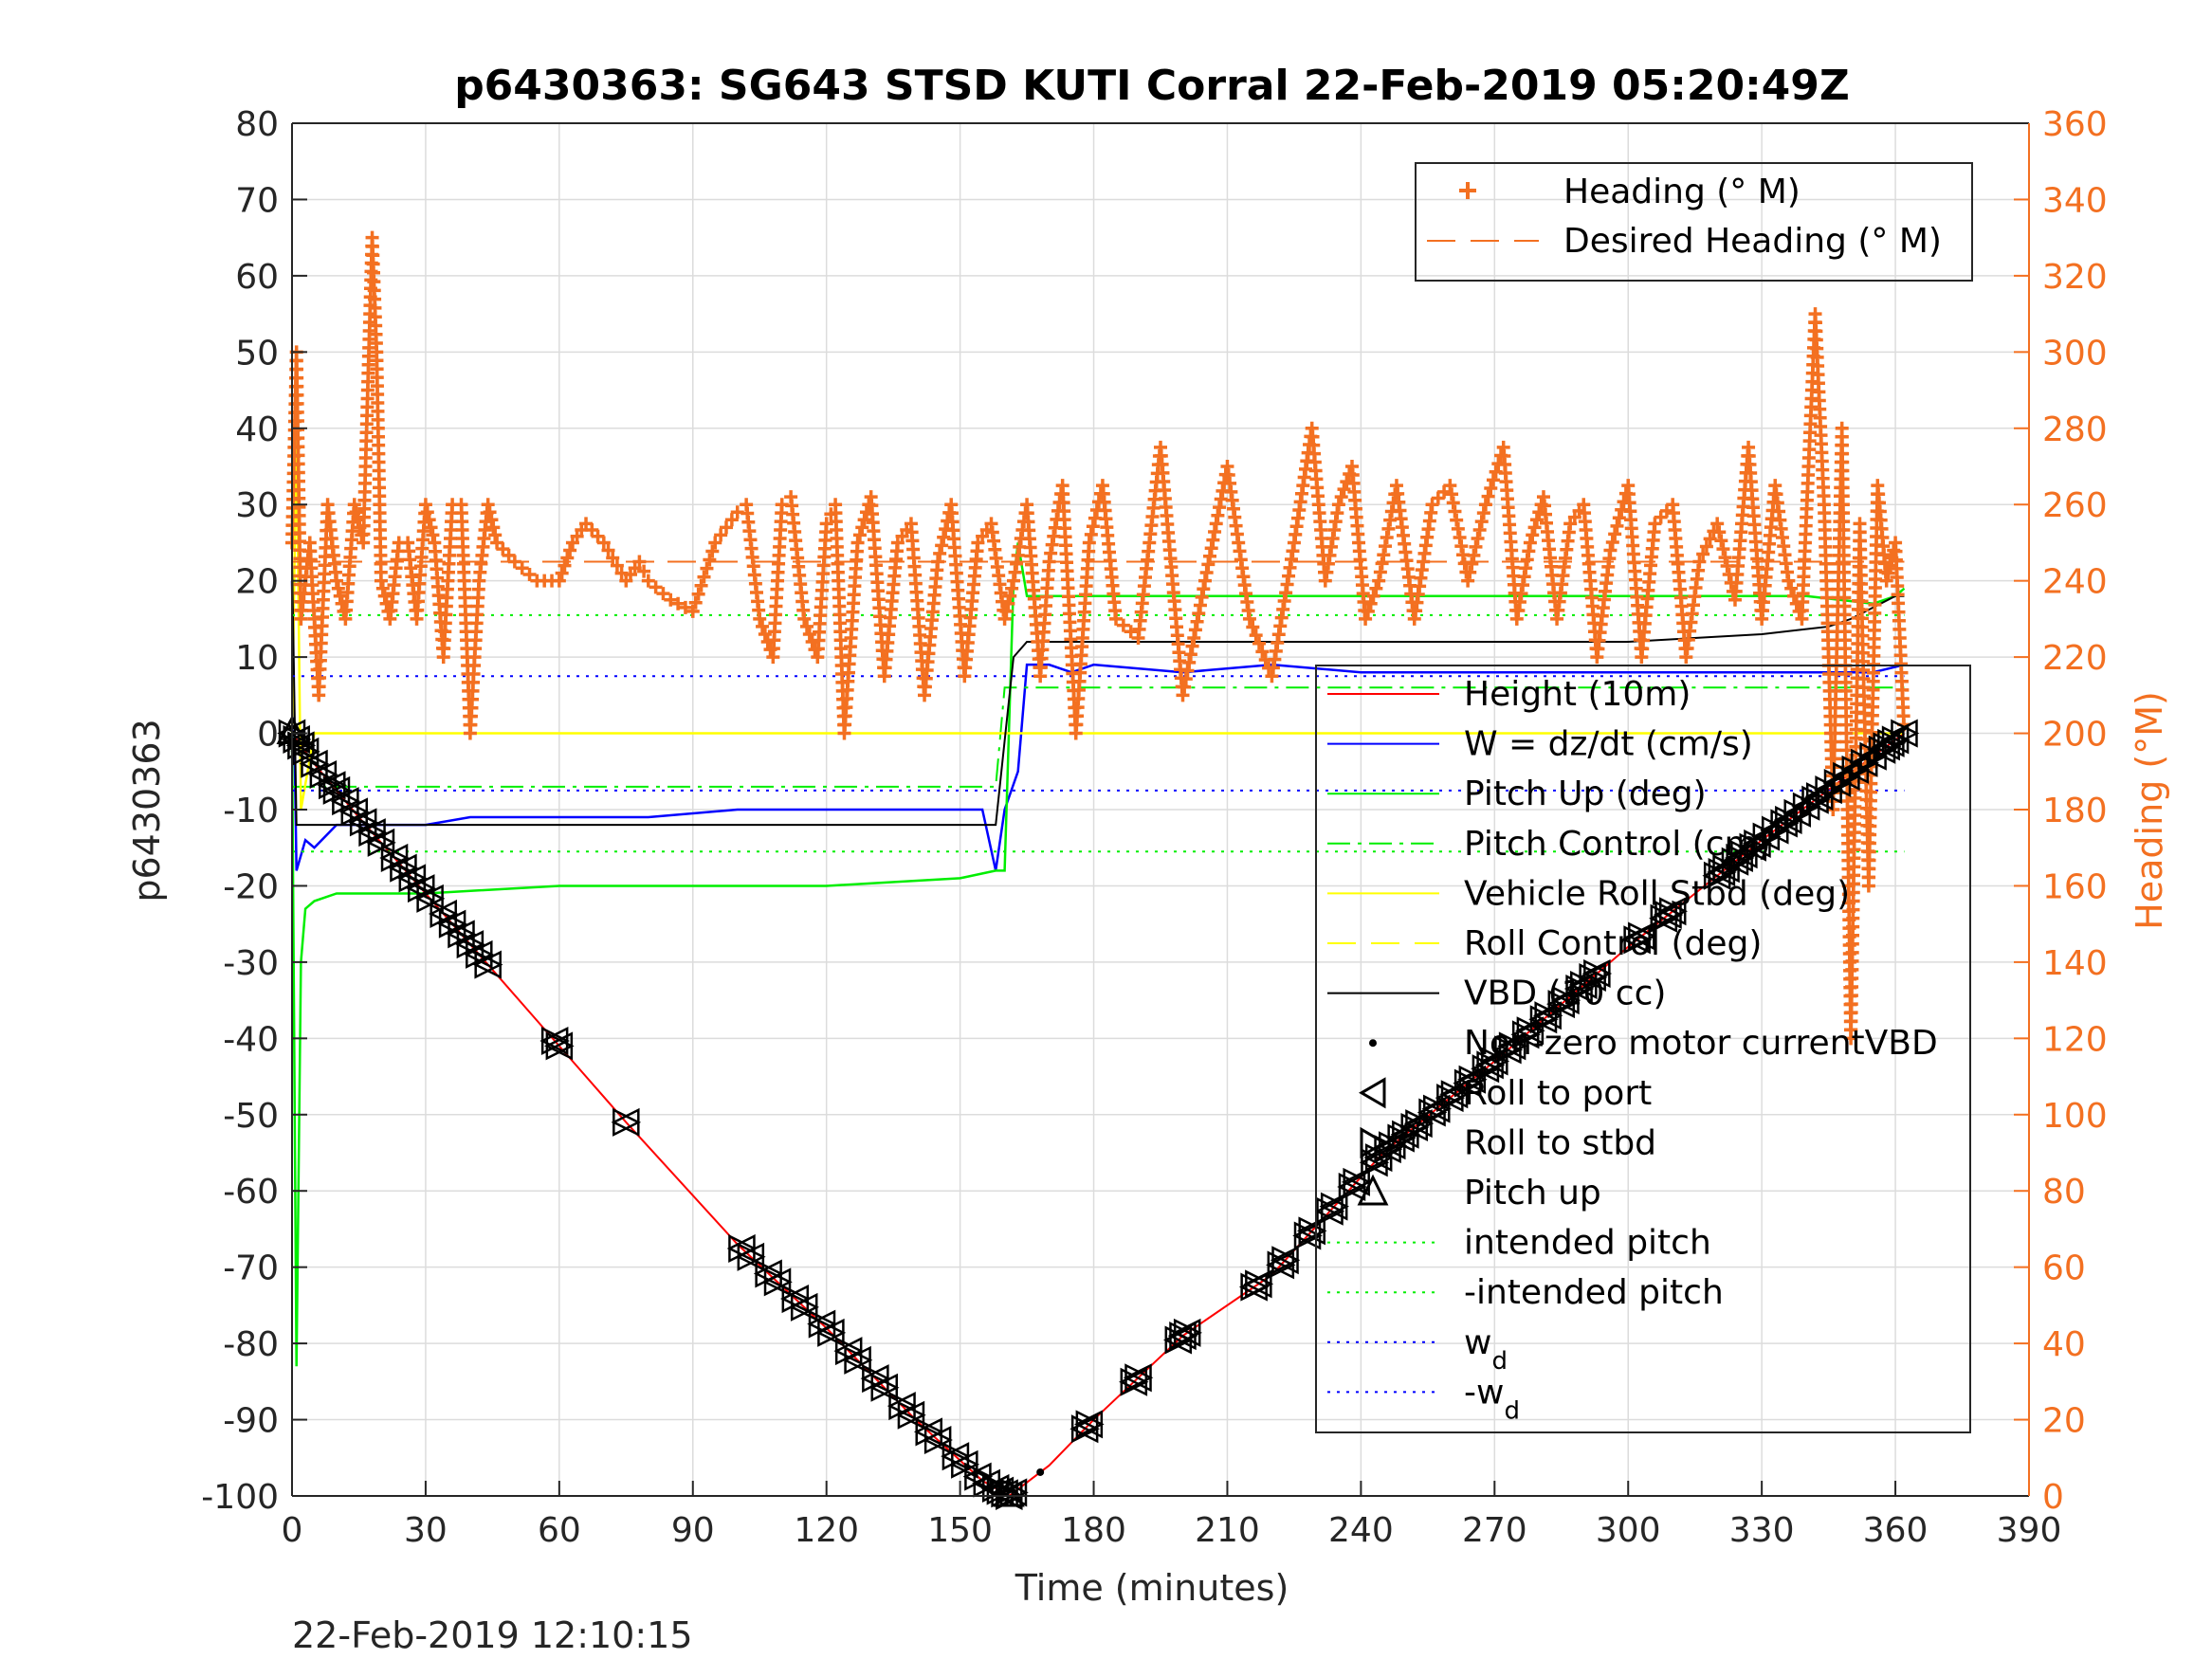 This screenshot has width=2212, height=1659. Describe the element at coordinates (2075, 124) in the screenshot. I see `y-right-tick-label: 360` at that location.